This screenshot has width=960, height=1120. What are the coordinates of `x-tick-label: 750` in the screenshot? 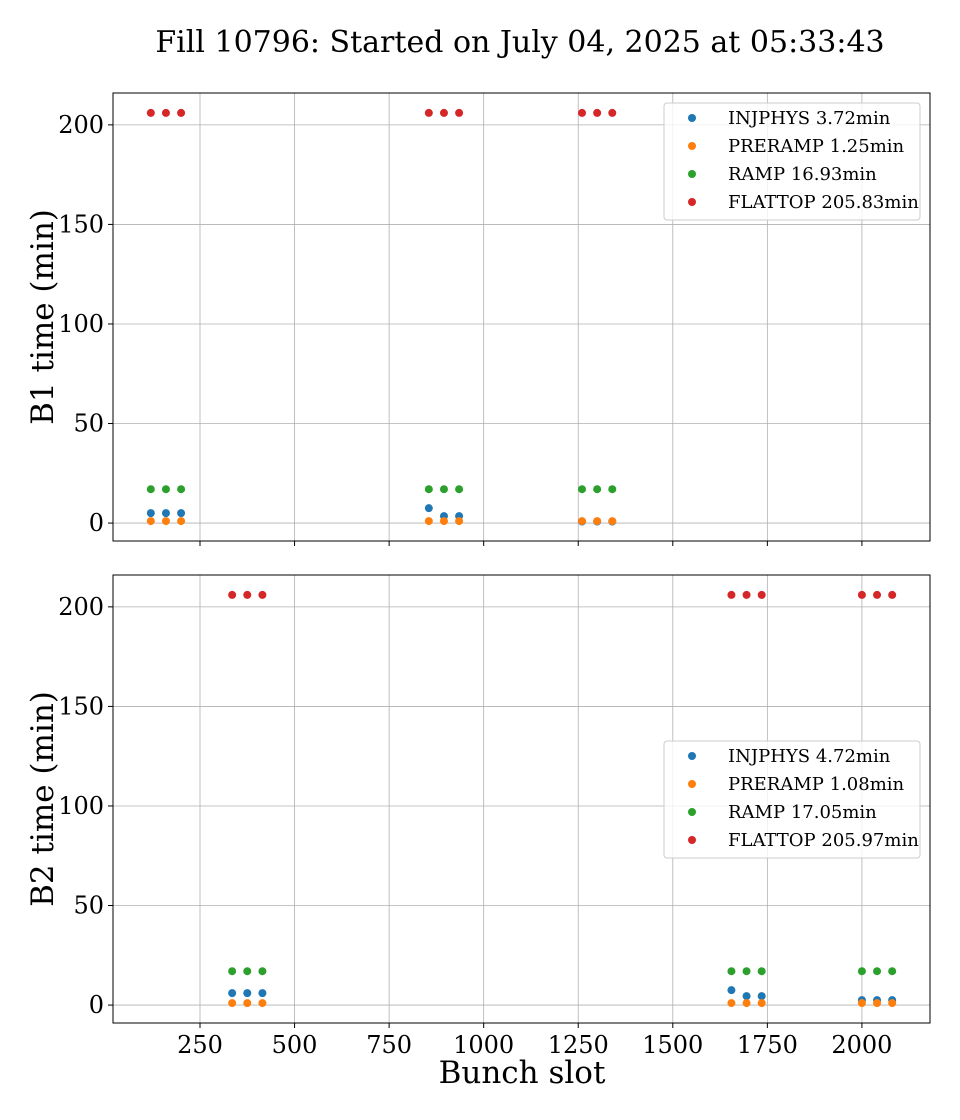 It's located at (389, 1045).